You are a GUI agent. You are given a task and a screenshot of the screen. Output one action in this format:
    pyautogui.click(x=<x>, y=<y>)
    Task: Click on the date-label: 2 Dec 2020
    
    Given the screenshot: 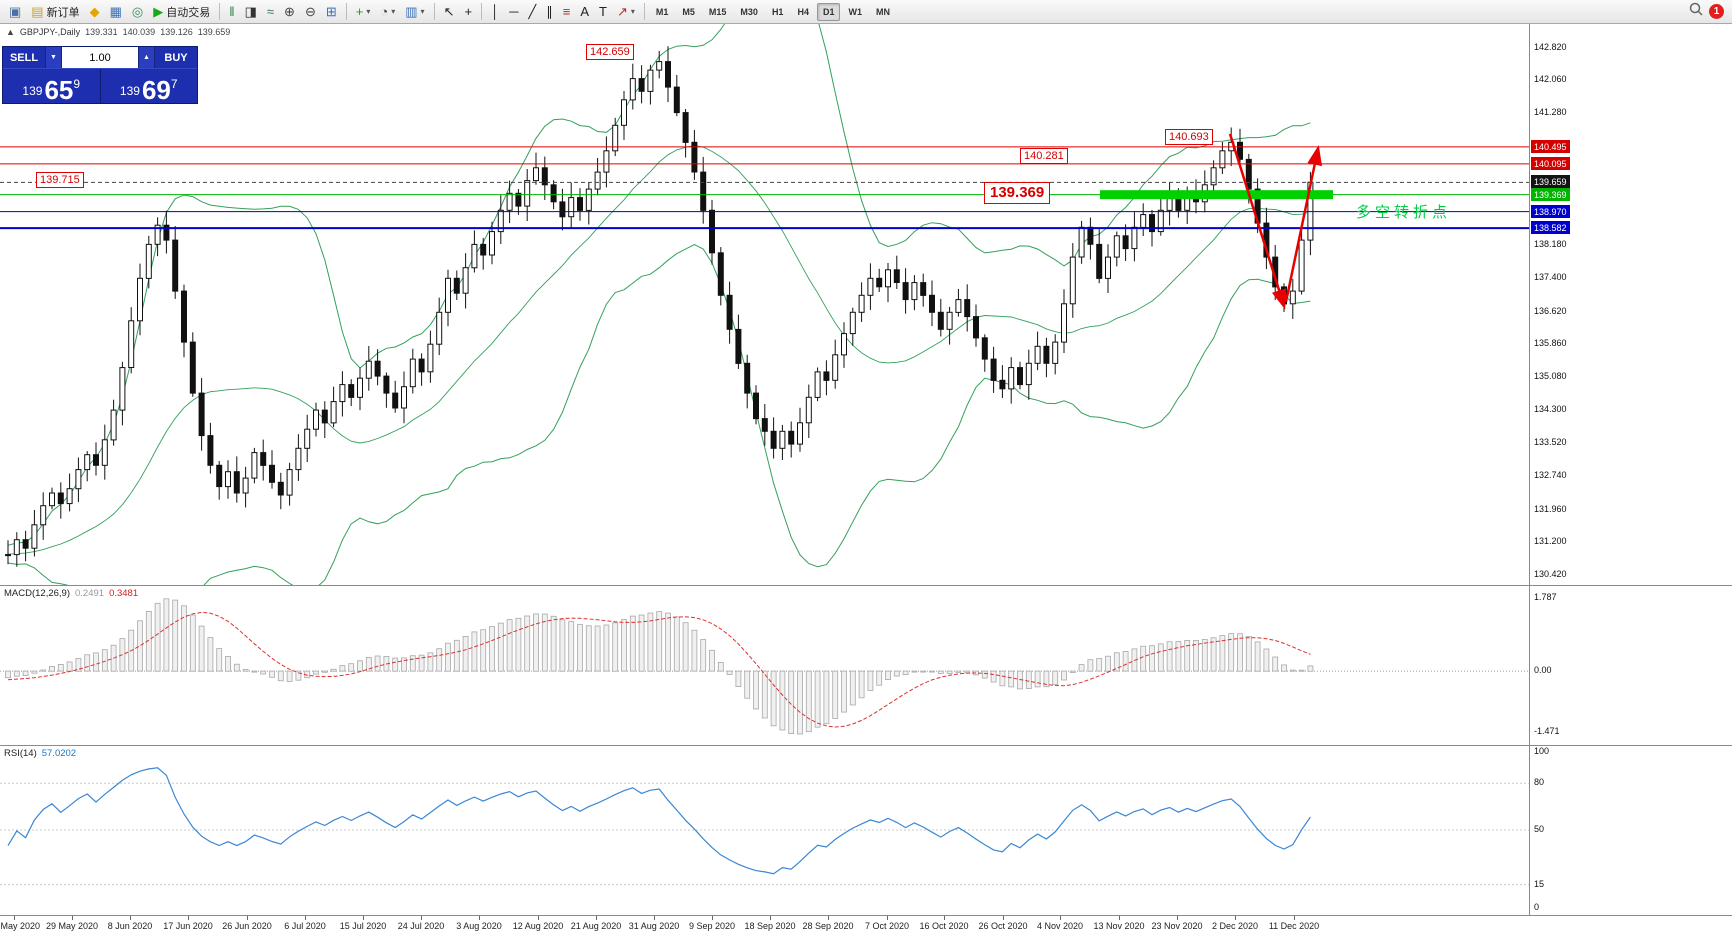 What is the action you would take?
    pyautogui.click(x=1235, y=926)
    